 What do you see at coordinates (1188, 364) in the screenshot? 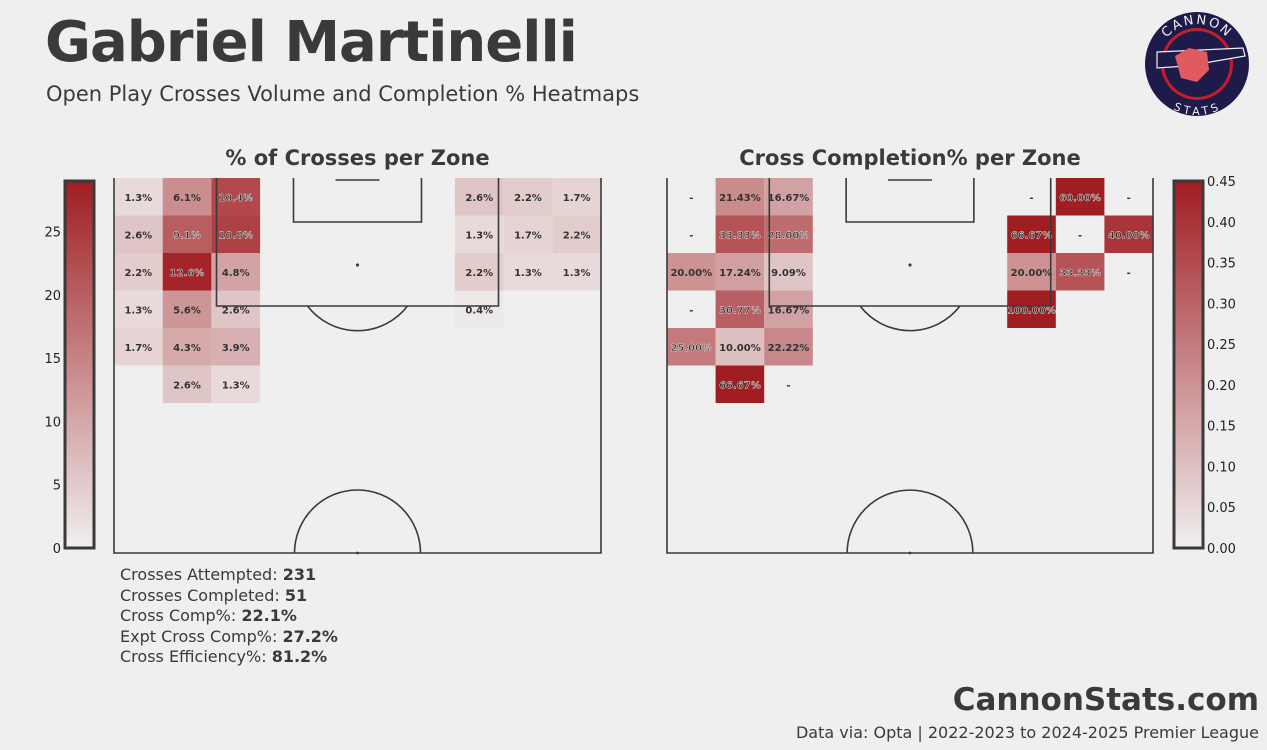
I see `colorbar-gradient` at bounding box center [1188, 364].